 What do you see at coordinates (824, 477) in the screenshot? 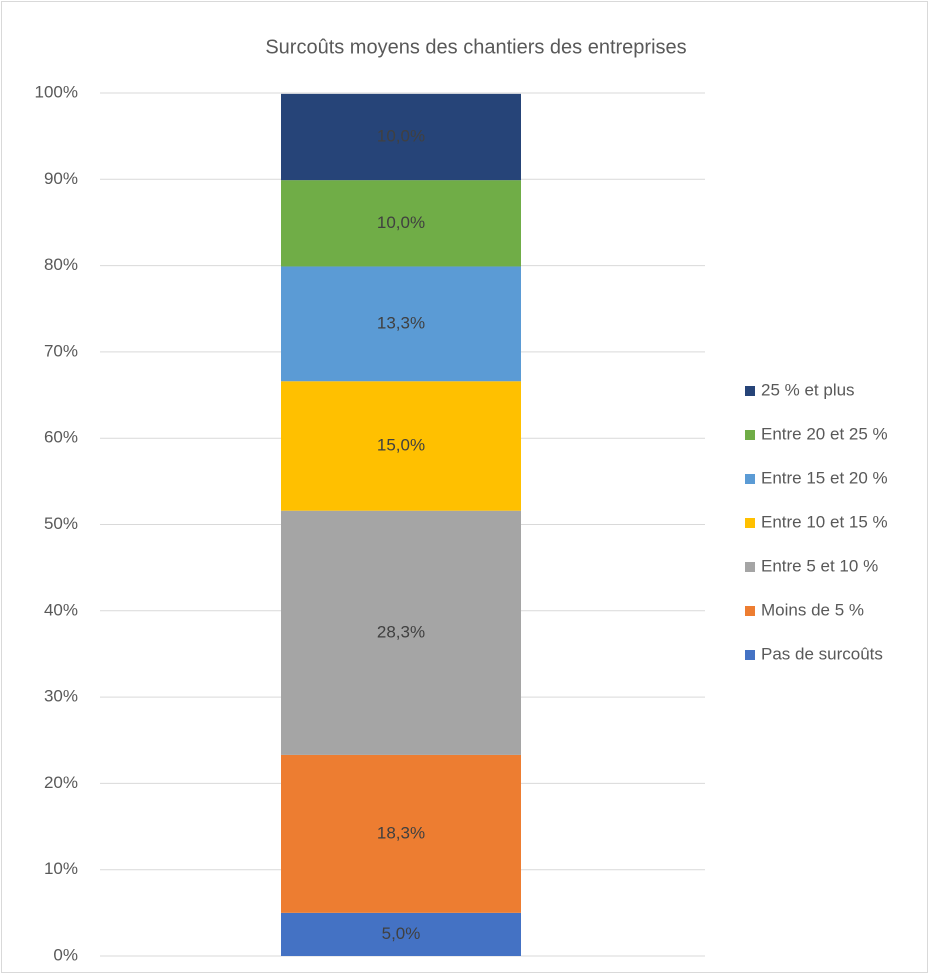
I see `legend-label: Entre 15 et 20 %` at bounding box center [824, 477].